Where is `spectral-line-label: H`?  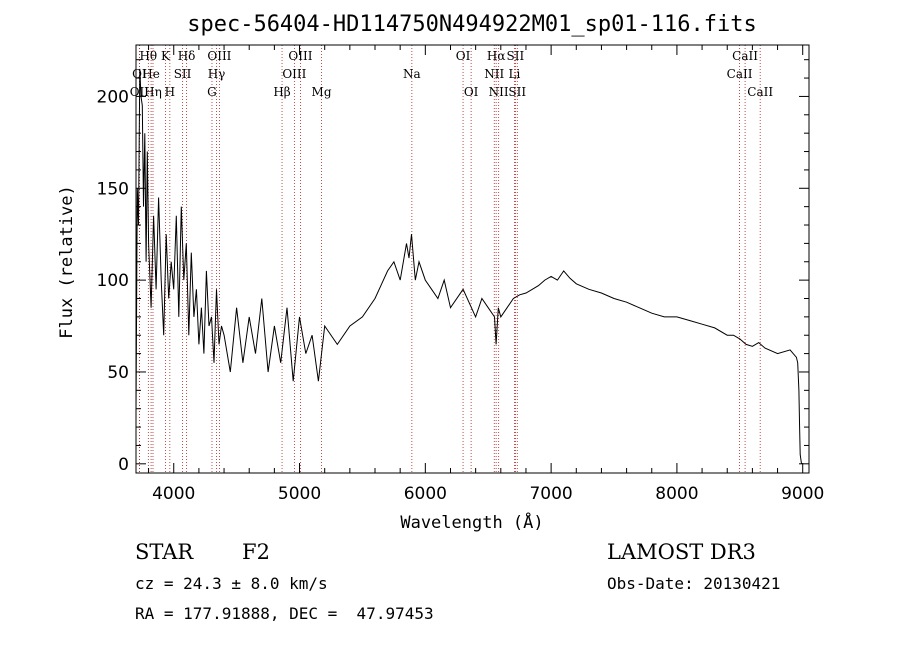 spectral-line-label: H is located at coordinates (170, 92).